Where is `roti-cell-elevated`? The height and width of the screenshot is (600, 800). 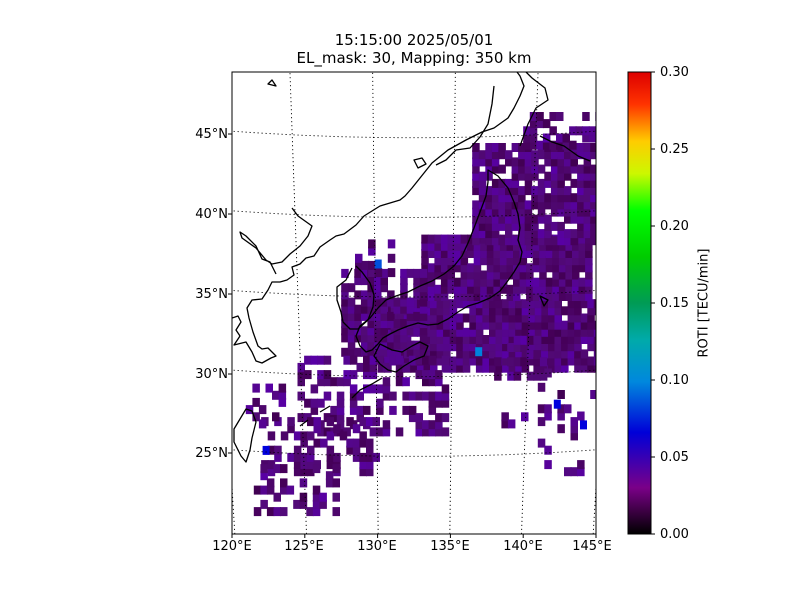
roti-cell-elevated is located at coordinates (266, 450).